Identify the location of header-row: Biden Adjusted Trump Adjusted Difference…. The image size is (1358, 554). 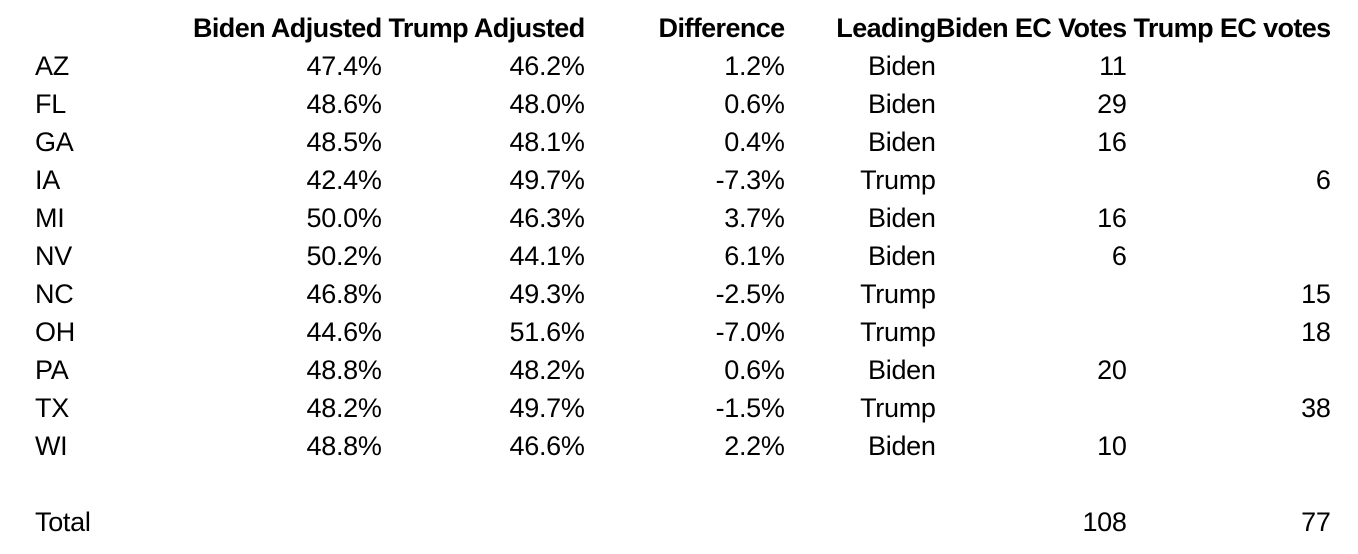
(665, 28).